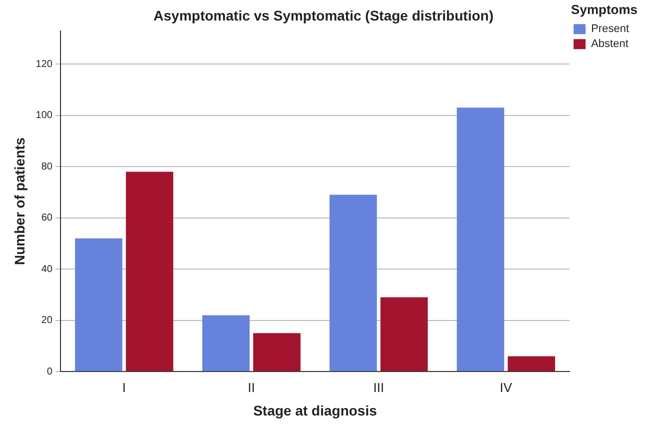 Image resolution: width=647 pixels, height=428 pixels. I want to click on y-tick-label: 60, so click(47, 218).